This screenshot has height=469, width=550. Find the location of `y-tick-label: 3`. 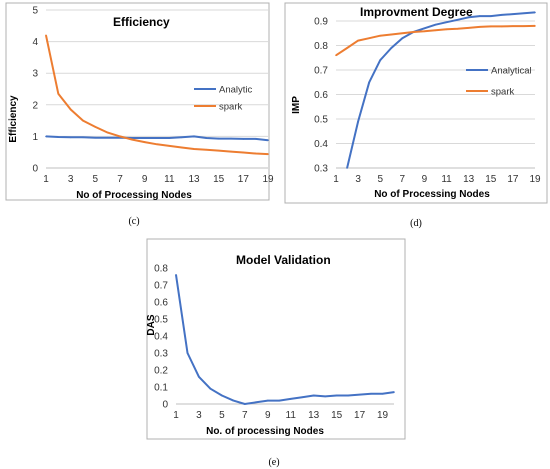

y-tick-label: 3 is located at coordinates (35, 74).